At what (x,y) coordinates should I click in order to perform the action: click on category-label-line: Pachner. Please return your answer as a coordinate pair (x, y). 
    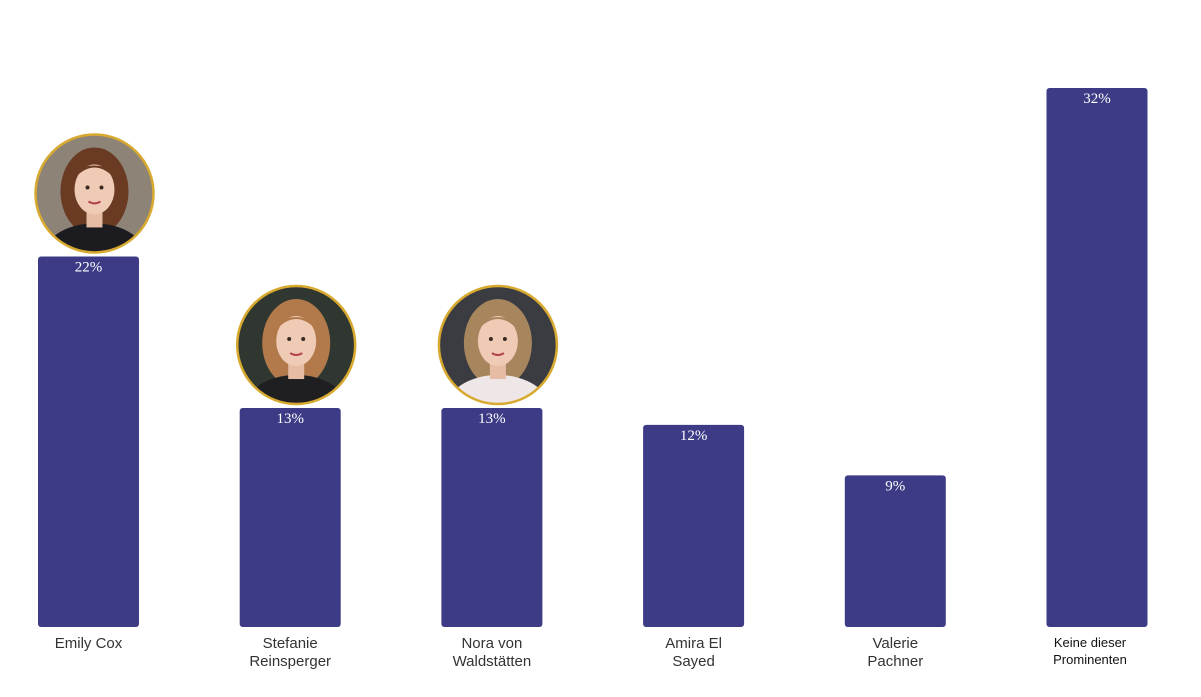
    Looking at the image, I should click on (895, 661).